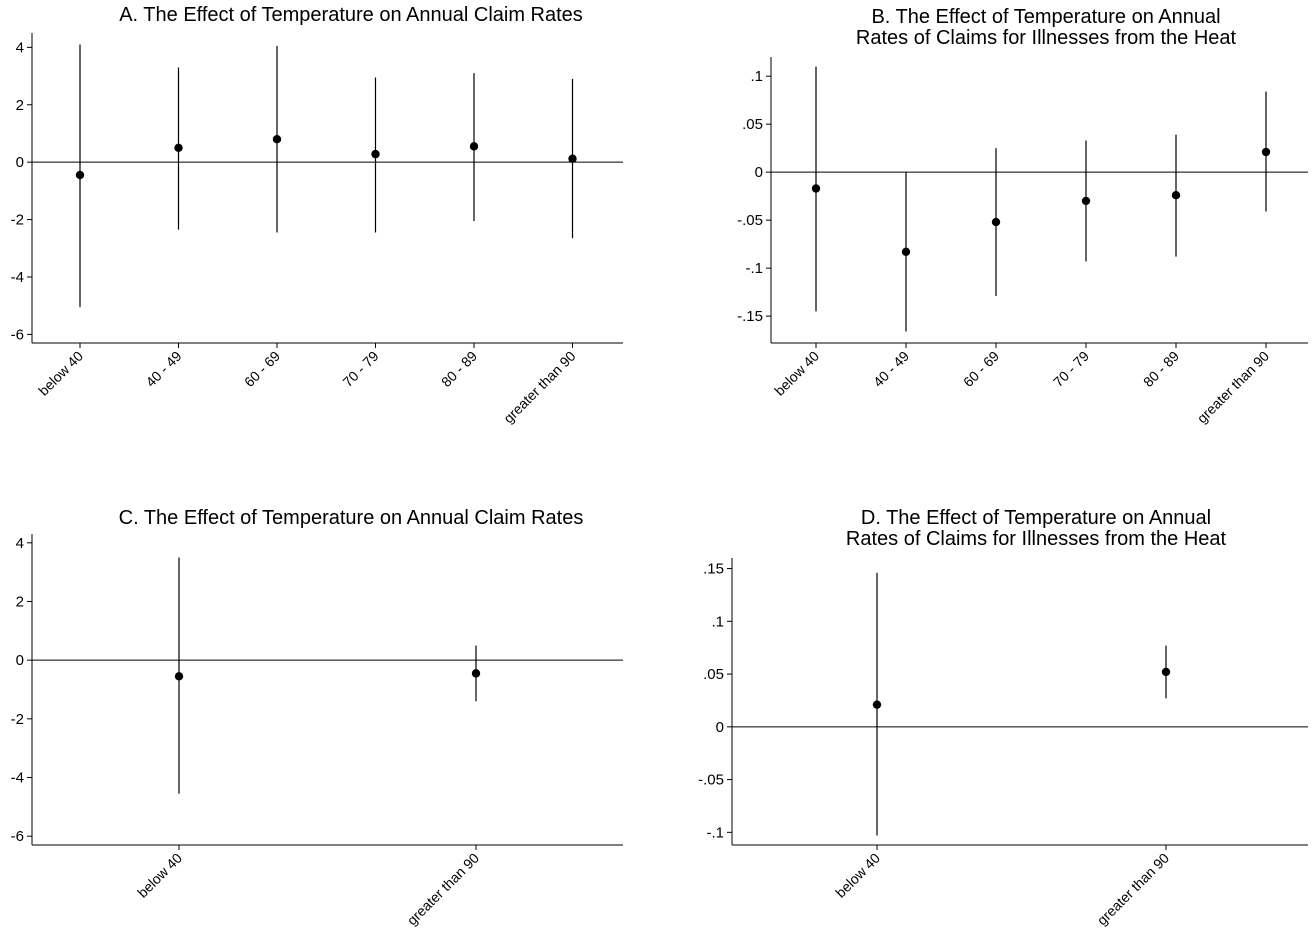  I want to click on panel-c-y-tick-label: 2, so click(20, 601).